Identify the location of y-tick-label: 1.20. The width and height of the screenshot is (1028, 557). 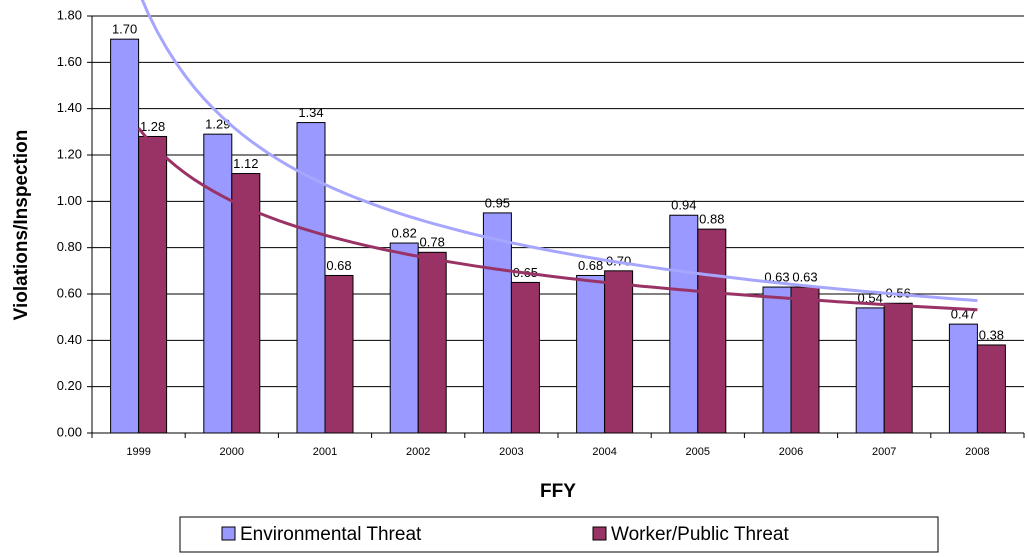
(69, 153).